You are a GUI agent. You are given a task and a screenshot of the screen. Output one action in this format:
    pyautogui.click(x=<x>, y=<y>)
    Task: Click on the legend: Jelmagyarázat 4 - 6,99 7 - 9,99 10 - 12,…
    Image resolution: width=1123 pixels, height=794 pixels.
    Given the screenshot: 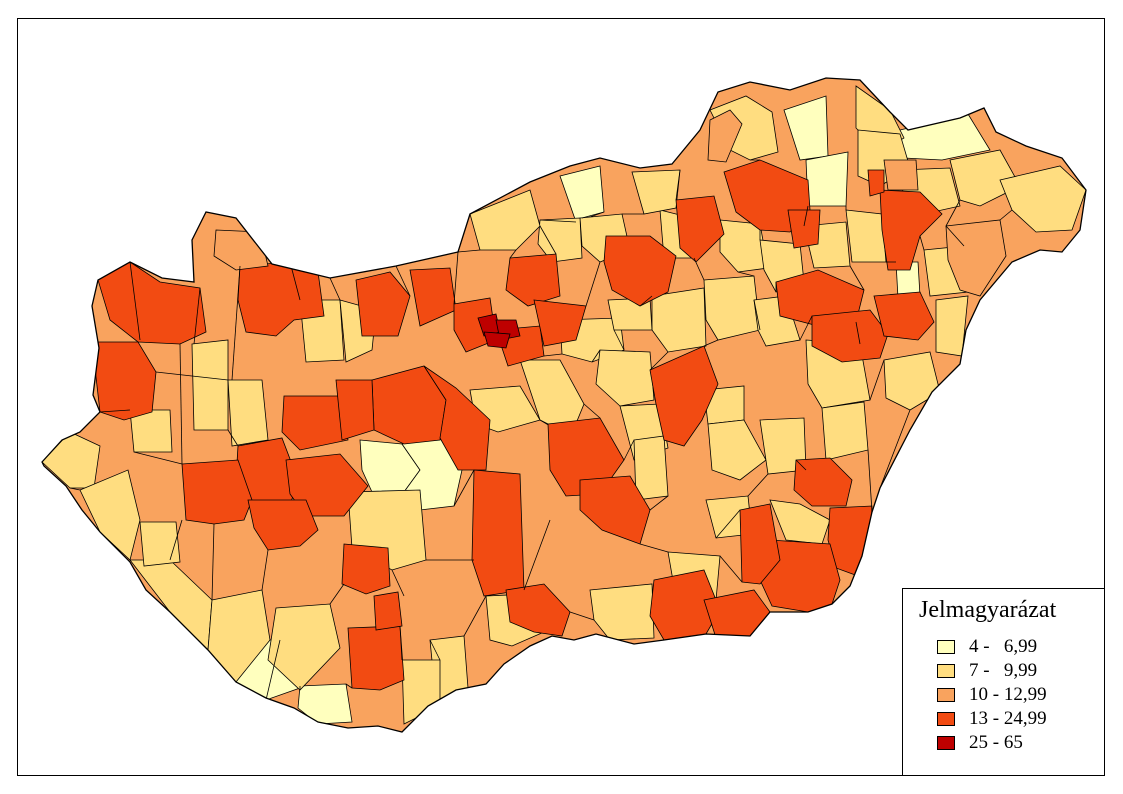 What is the action you would take?
    pyautogui.click(x=1003, y=682)
    